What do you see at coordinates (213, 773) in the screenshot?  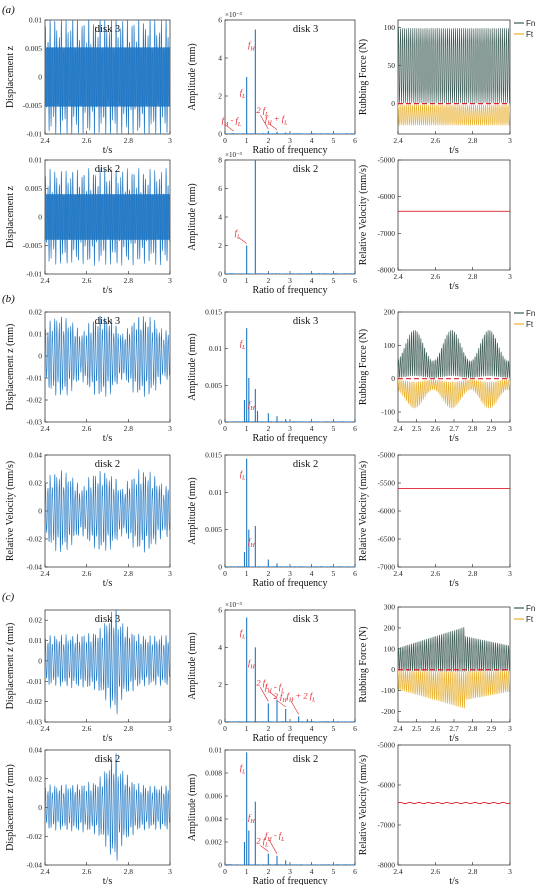 I see `y-tick-label: 0.008` at bounding box center [213, 773].